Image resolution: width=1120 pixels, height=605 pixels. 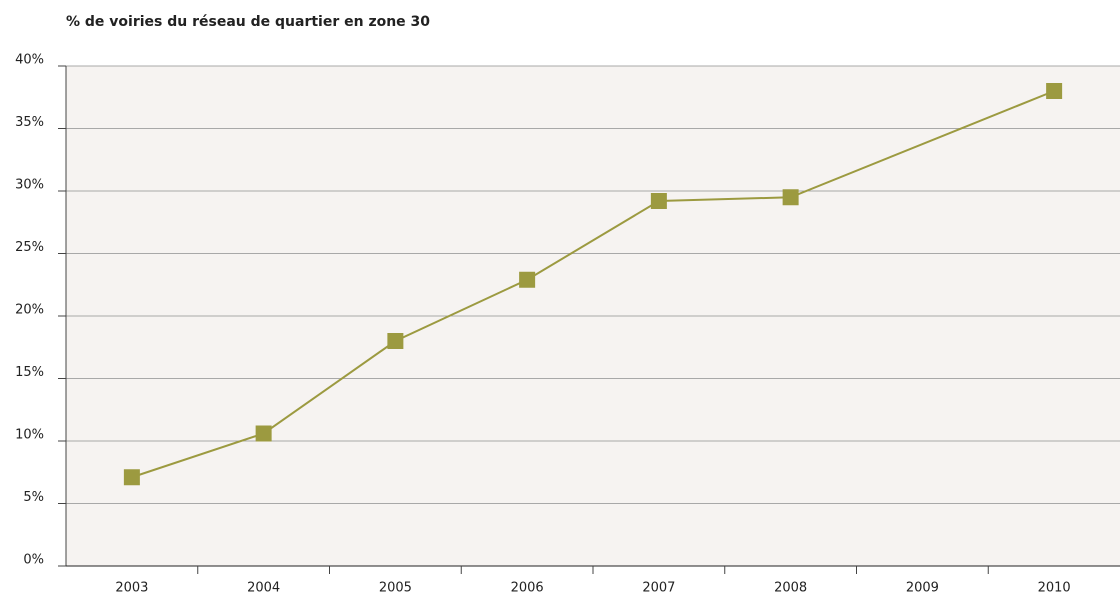 What do you see at coordinates (527, 588) in the screenshot?
I see `x-tick-label: 2006` at bounding box center [527, 588].